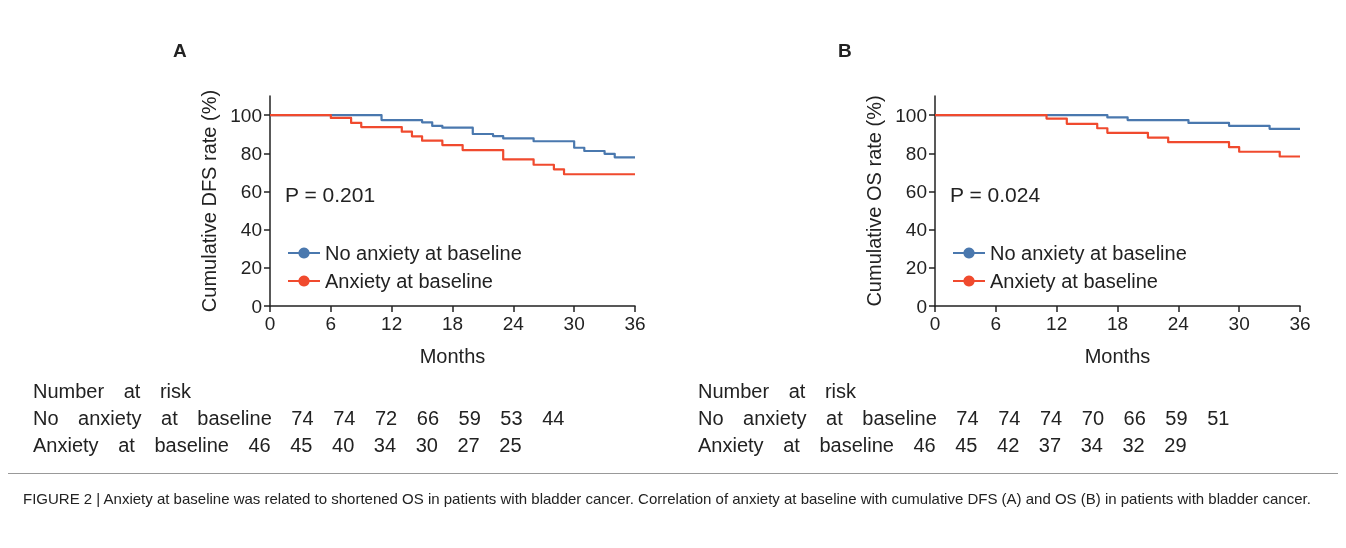 The image size is (1346, 548). What do you see at coordinates (874, 201) in the screenshot?
I see `y-axis-title: Cumulative OS rate (%)` at bounding box center [874, 201].